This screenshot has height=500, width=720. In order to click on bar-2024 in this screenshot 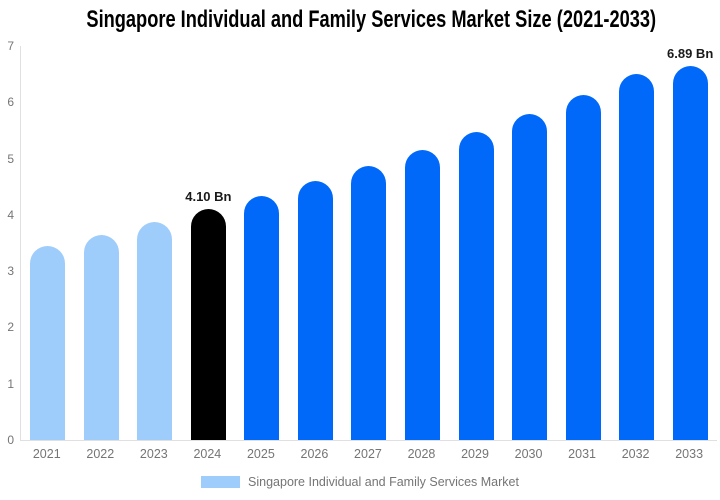, I will do `click(208, 324)`.